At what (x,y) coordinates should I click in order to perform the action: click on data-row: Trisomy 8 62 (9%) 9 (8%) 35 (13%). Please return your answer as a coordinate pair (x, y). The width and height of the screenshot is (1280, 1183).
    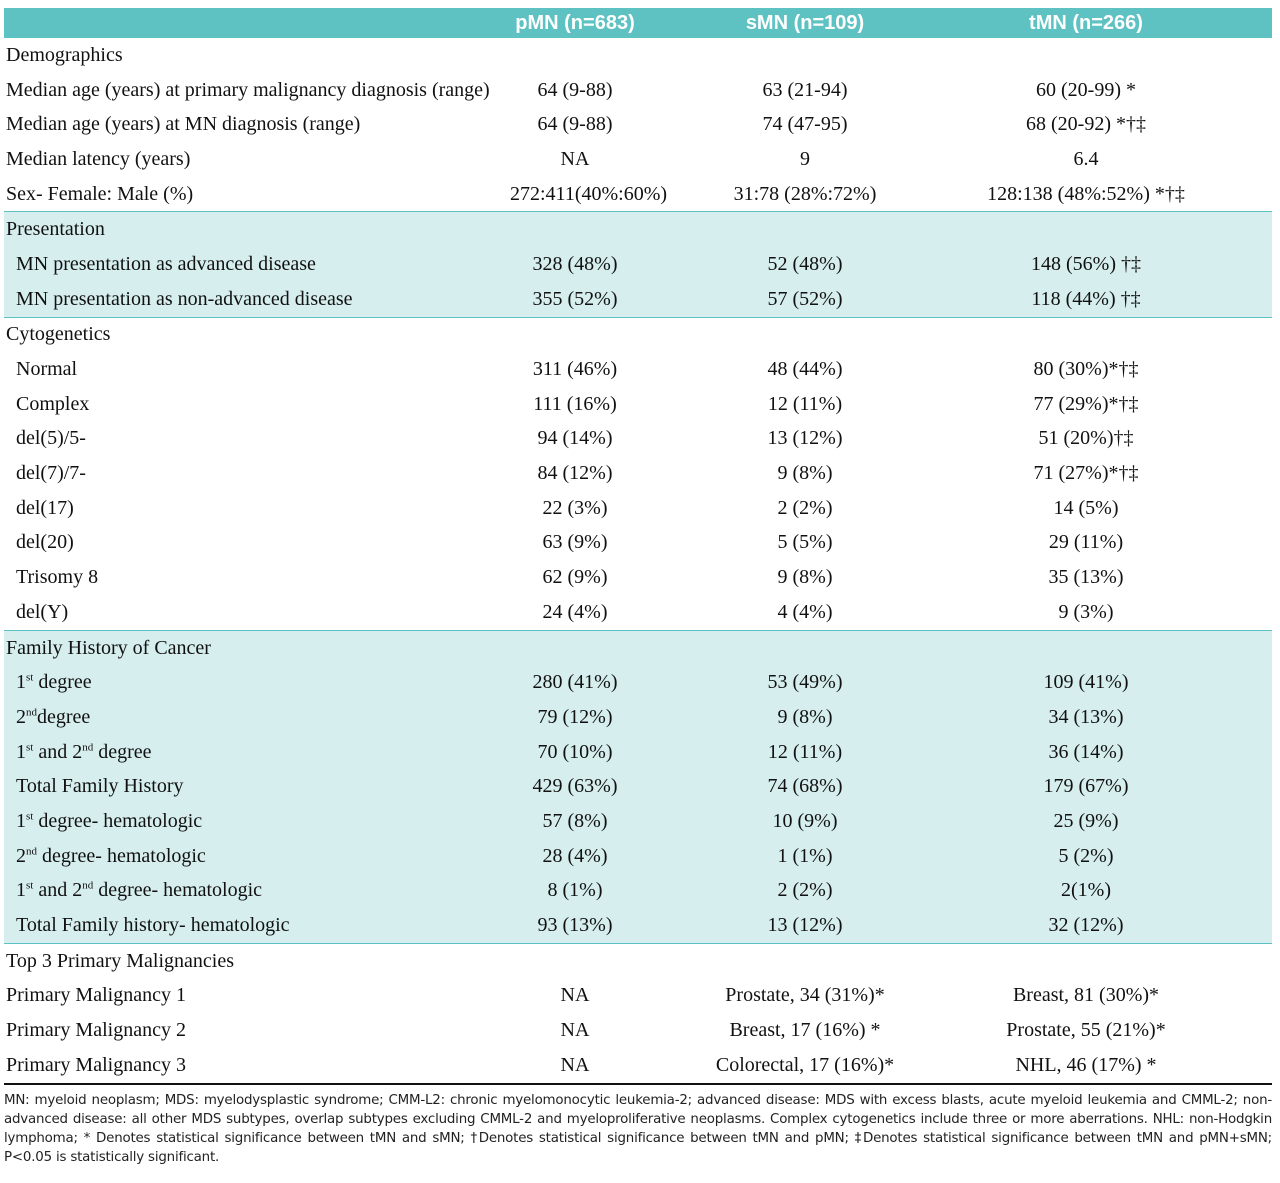
    Looking at the image, I should click on (638, 577).